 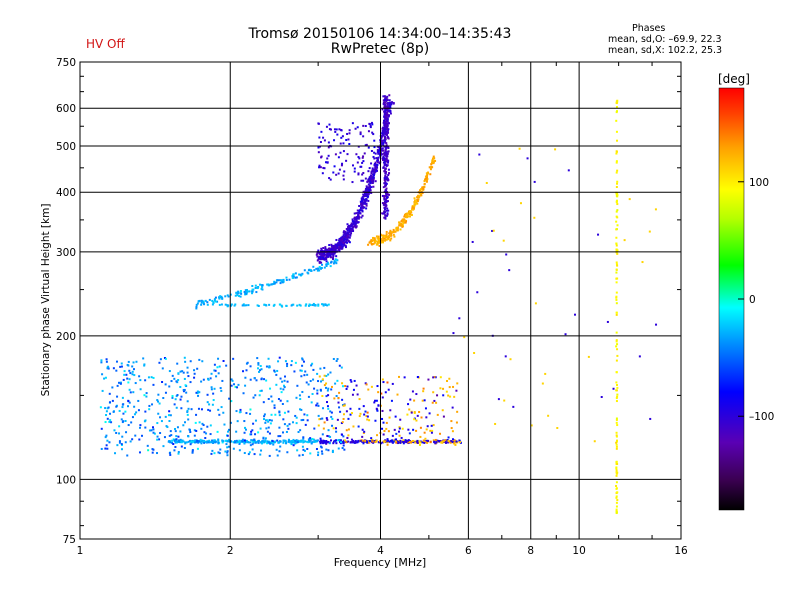 What do you see at coordinates (380, 562) in the screenshot?
I see `x-axis-label: Frequency [MHz]` at bounding box center [380, 562].